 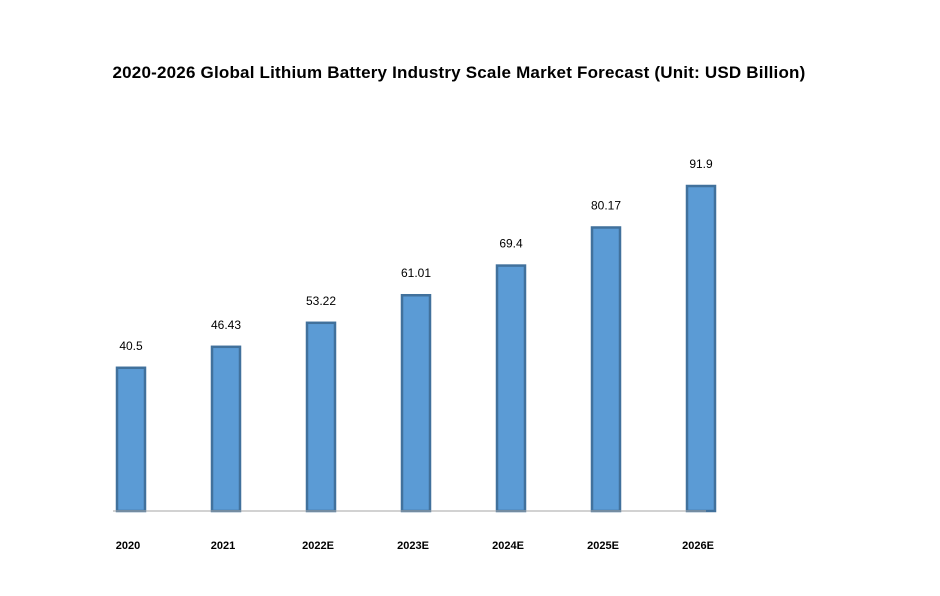 I want to click on bar-2026e, so click(x=701, y=348).